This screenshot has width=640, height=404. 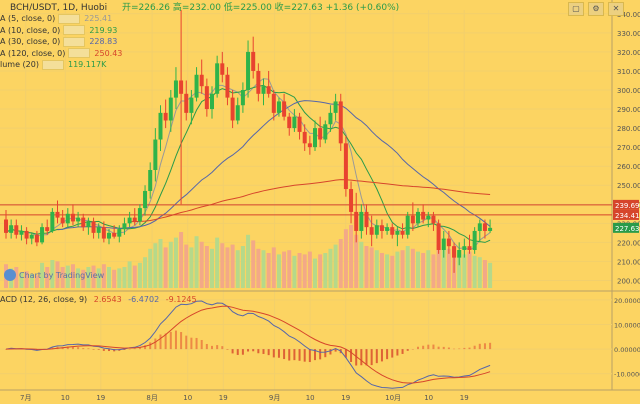 I want to click on macd-tick-label: 10.00000, so click(x=627, y=326).